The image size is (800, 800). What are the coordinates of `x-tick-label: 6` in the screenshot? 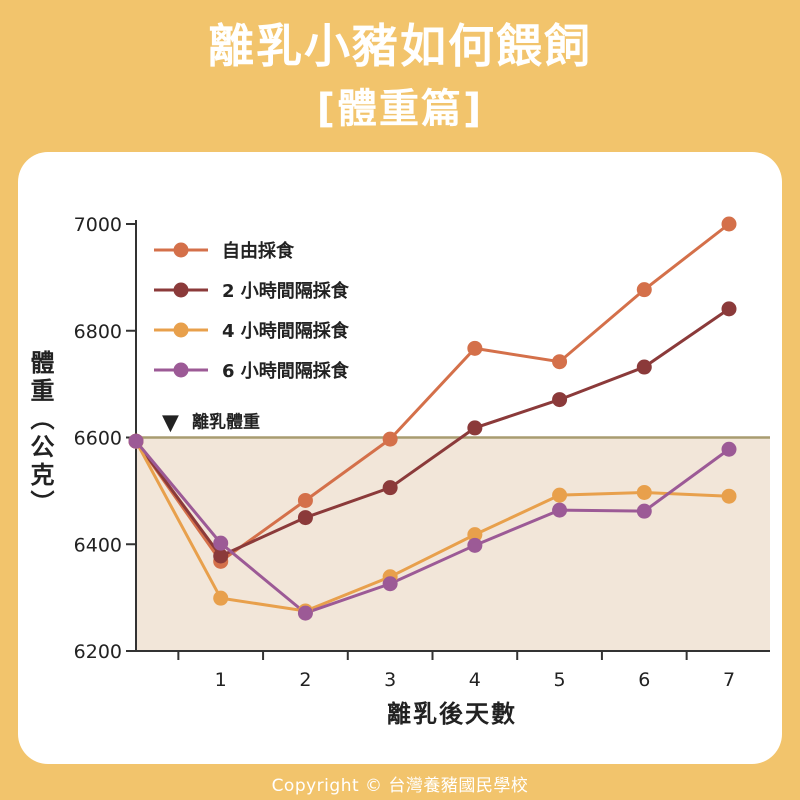 It's located at (644, 680).